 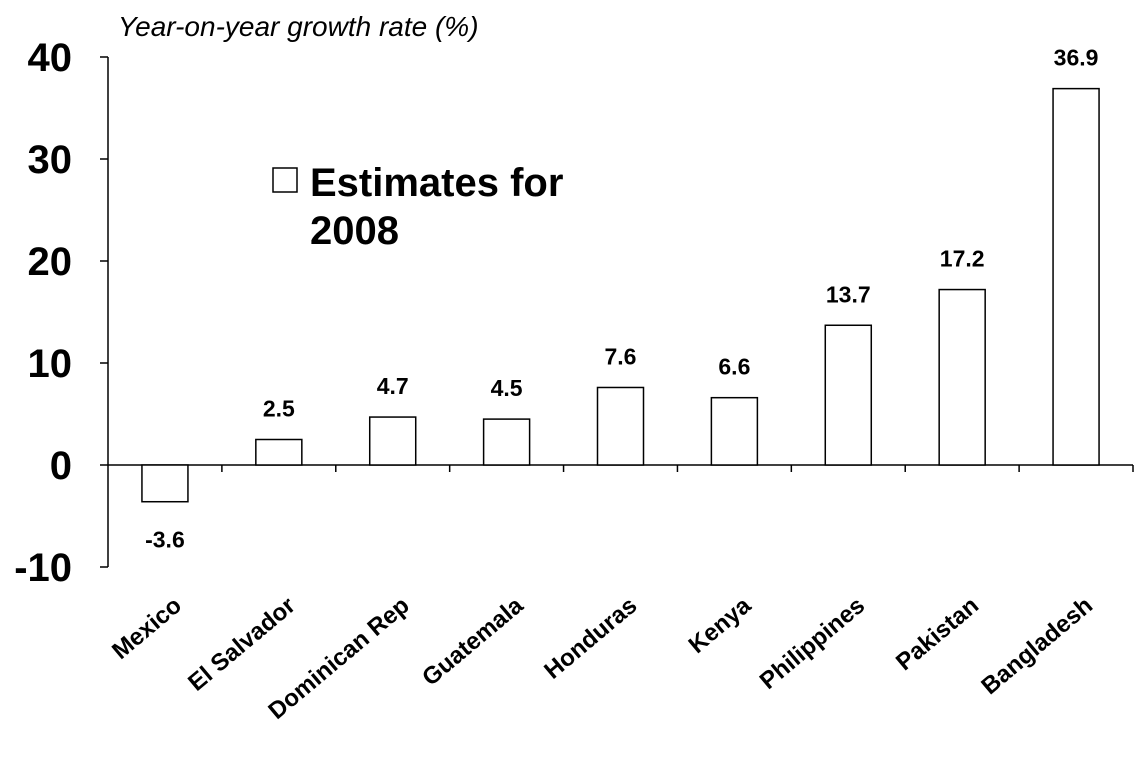 What do you see at coordinates (61, 313) in the screenshot?
I see `y-ticks: 40 30 20 10 0 -10` at bounding box center [61, 313].